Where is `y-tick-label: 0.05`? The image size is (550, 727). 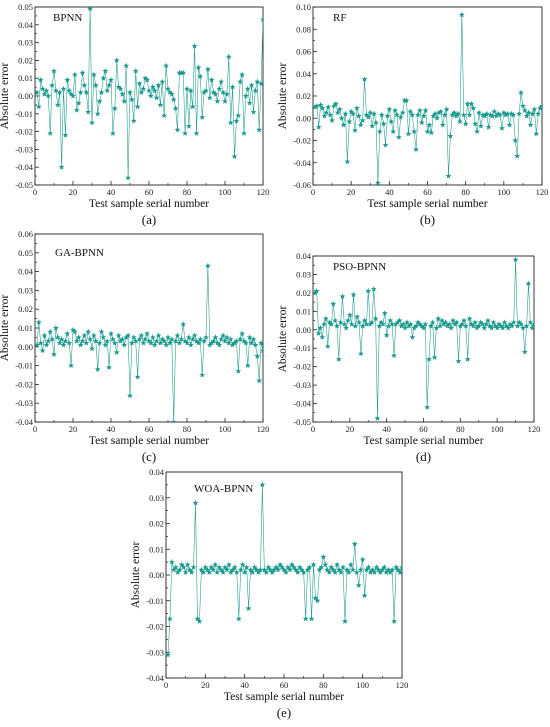 y-tick-label: 0.05 is located at coordinates (25, 7).